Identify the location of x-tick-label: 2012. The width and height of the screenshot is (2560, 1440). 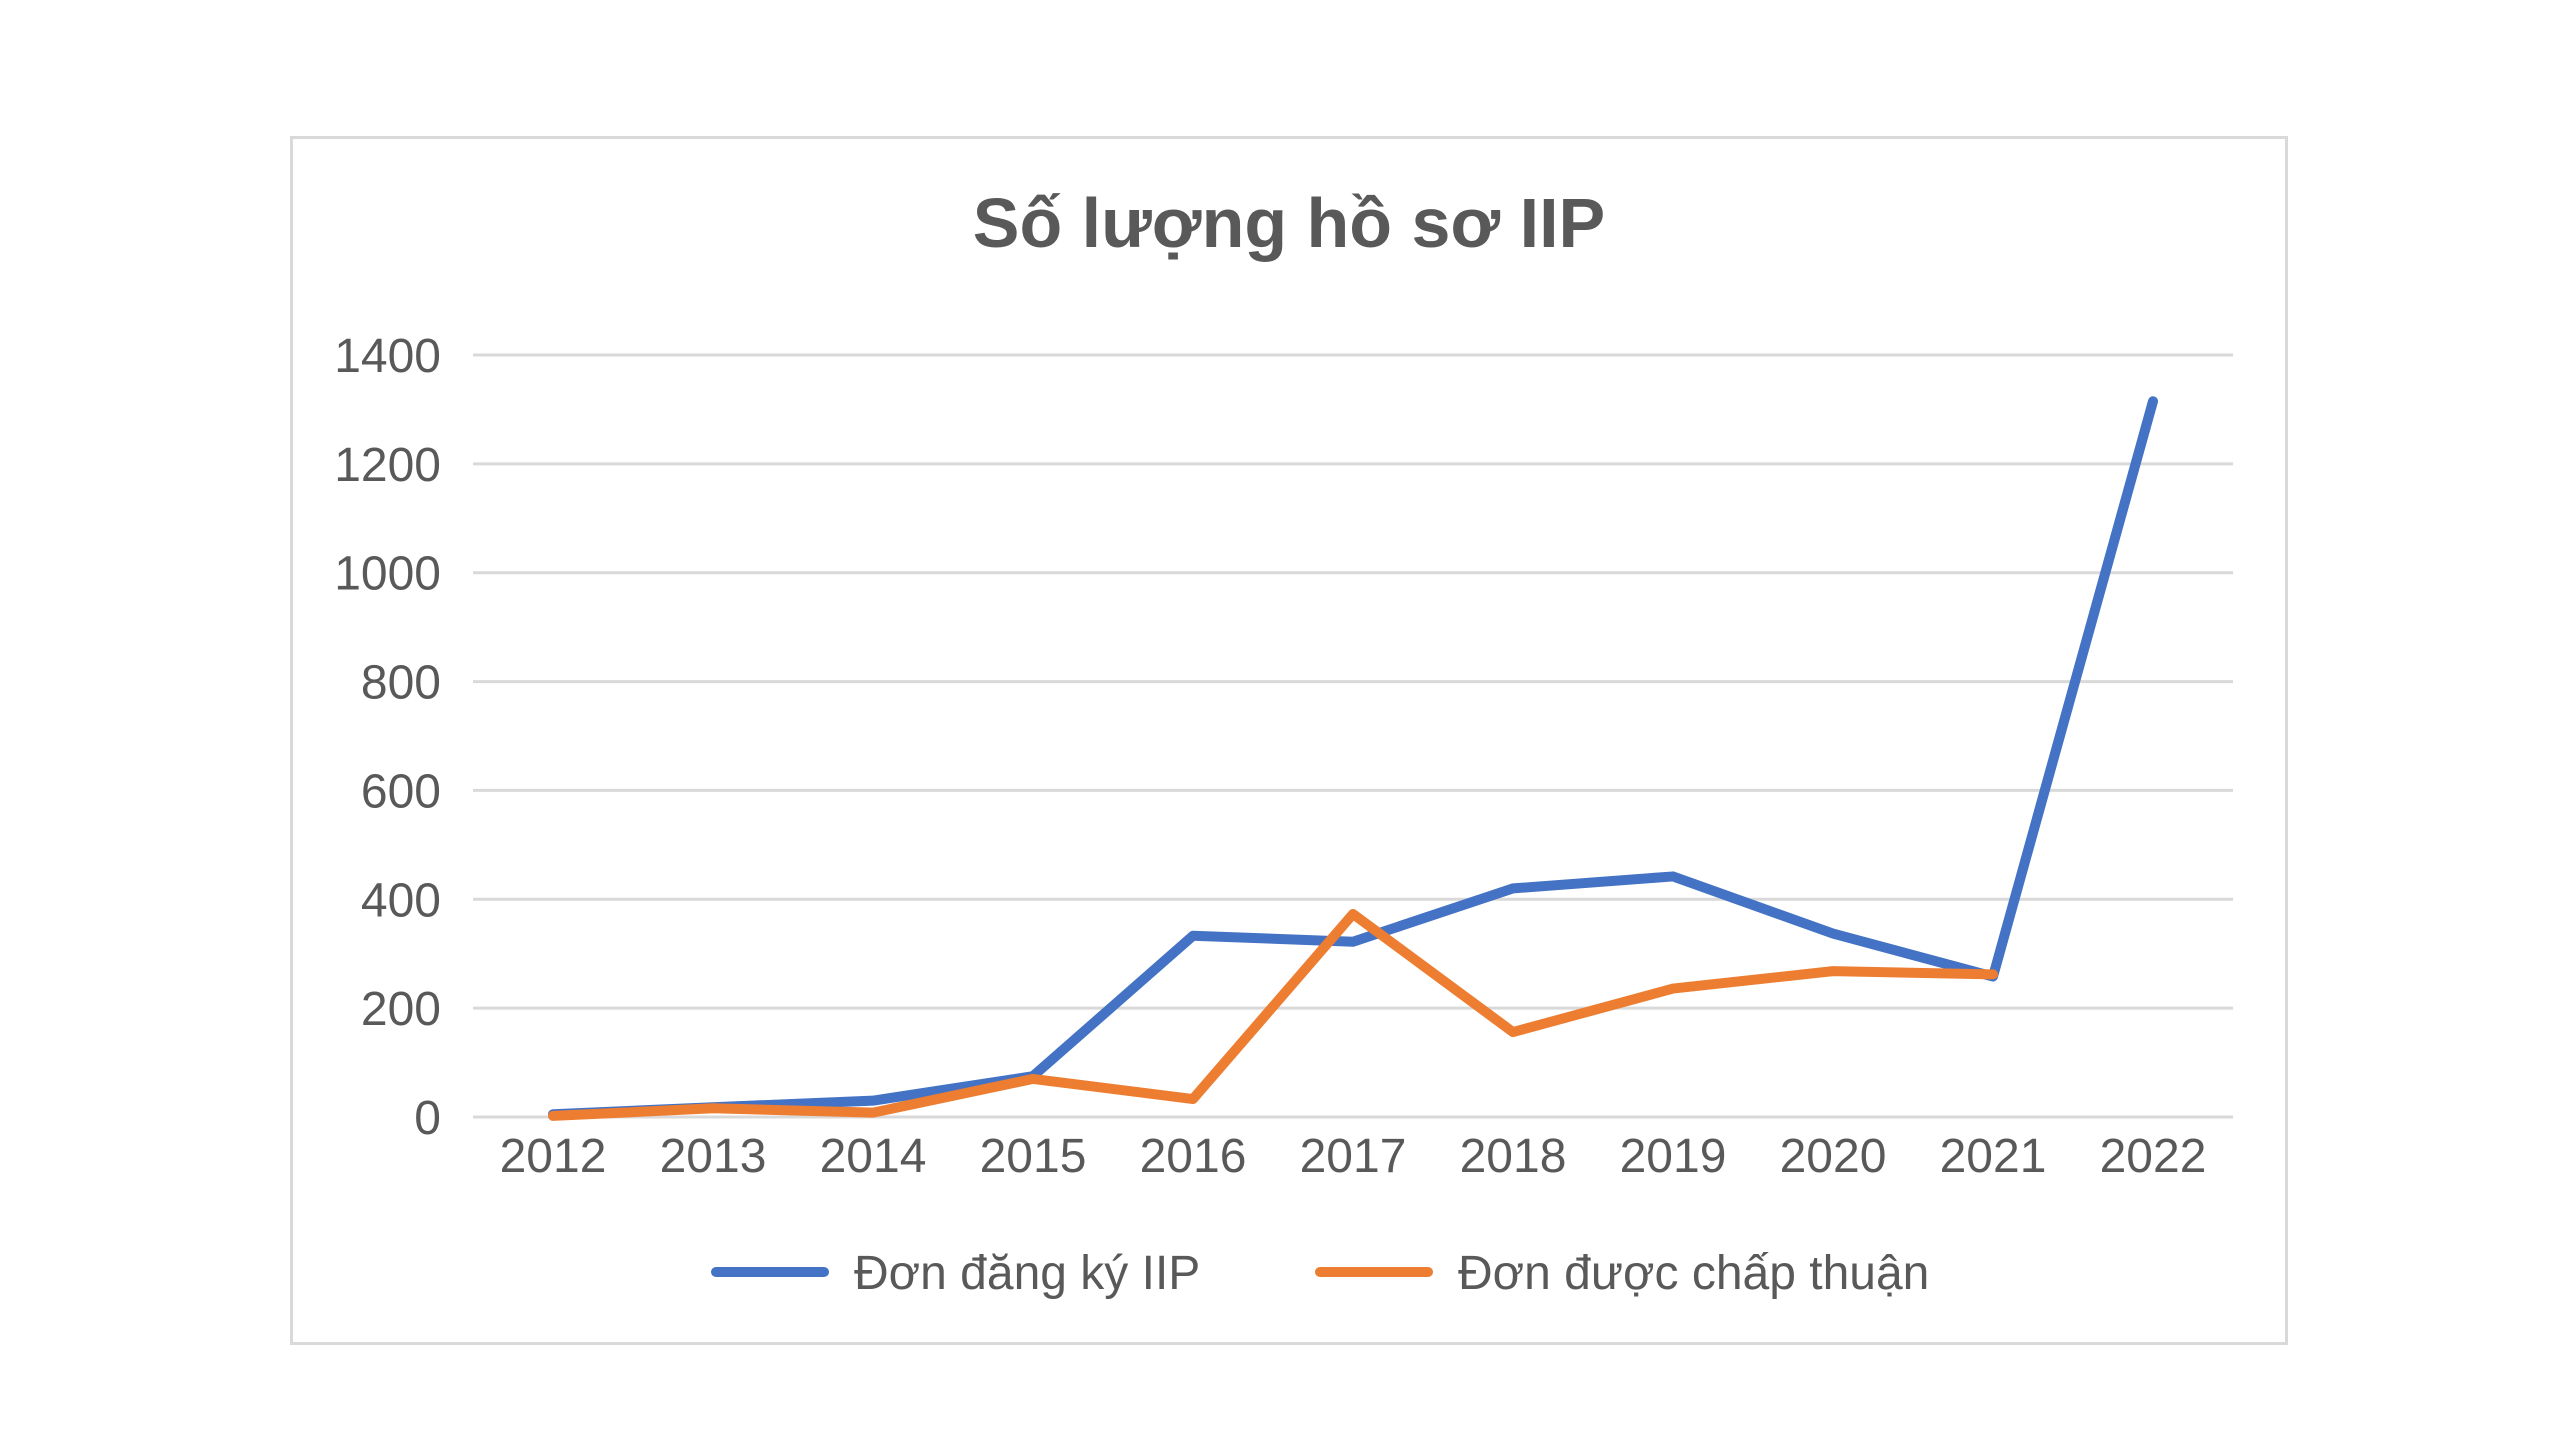
(553, 1156).